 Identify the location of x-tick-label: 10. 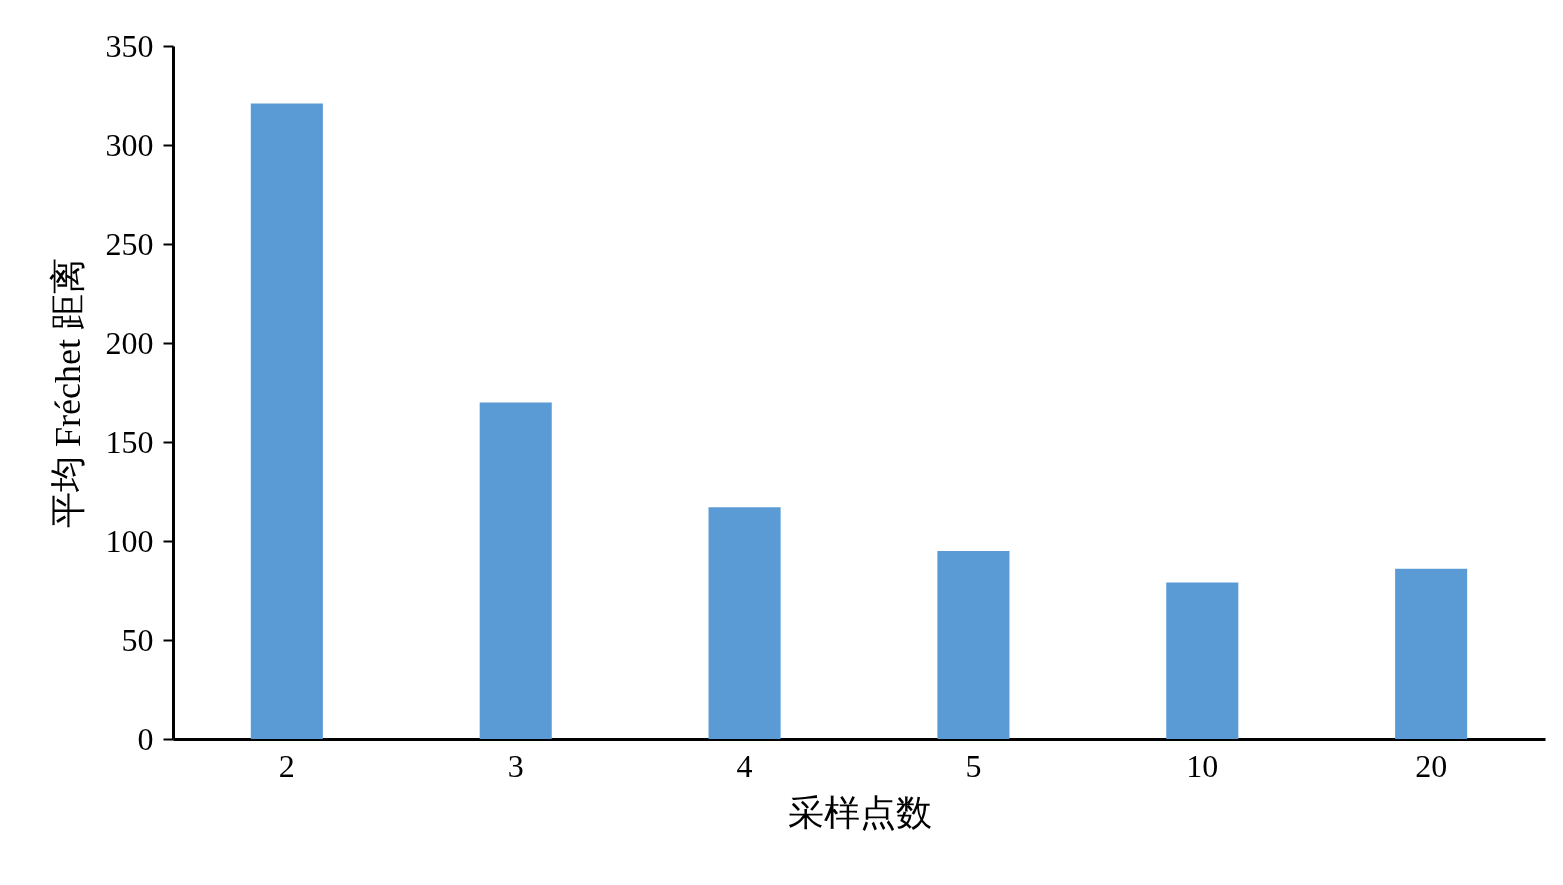
(1202, 765).